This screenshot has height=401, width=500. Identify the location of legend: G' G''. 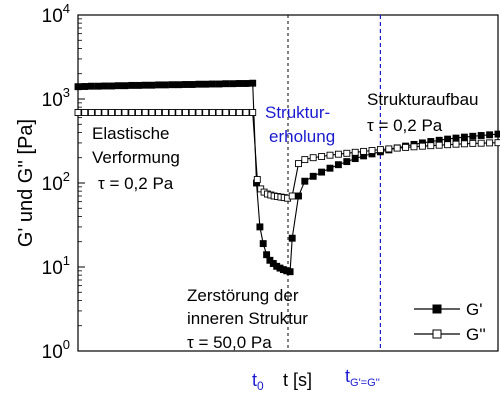
(450, 322).